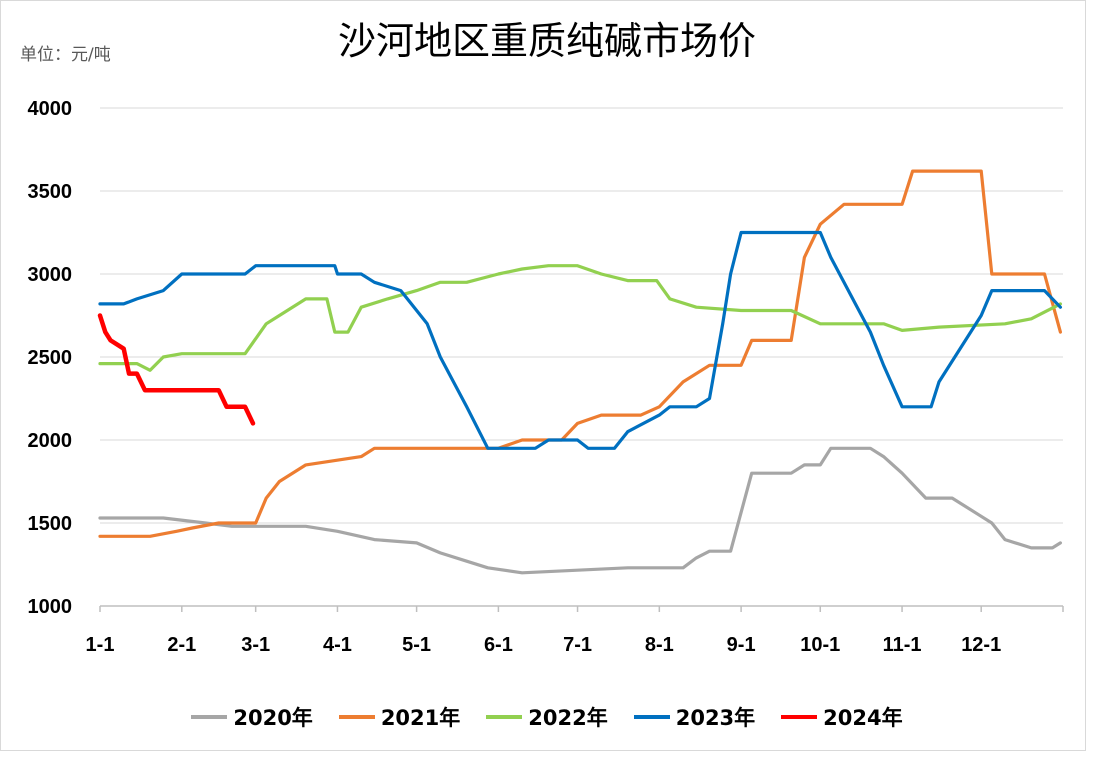 This screenshot has width=1094, height=759. I want to click on x-tick-label: 1-1, so click(100, 645).